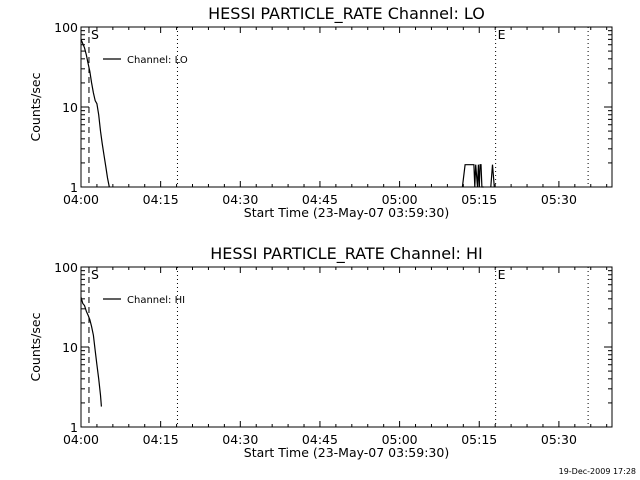 The height and width of the screenshot is (480, 640). Describe the element at coordinates (597, 471) in the screenshot. I see `footer-timestamp: 19-Dec-2009 17:28` at that location.